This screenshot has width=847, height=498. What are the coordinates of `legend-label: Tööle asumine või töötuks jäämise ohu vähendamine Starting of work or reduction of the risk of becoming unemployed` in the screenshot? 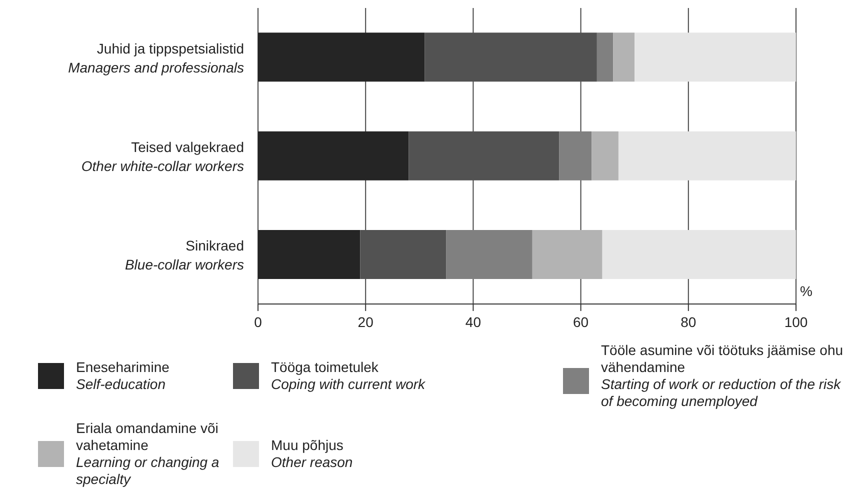 It's located at (722, 376).